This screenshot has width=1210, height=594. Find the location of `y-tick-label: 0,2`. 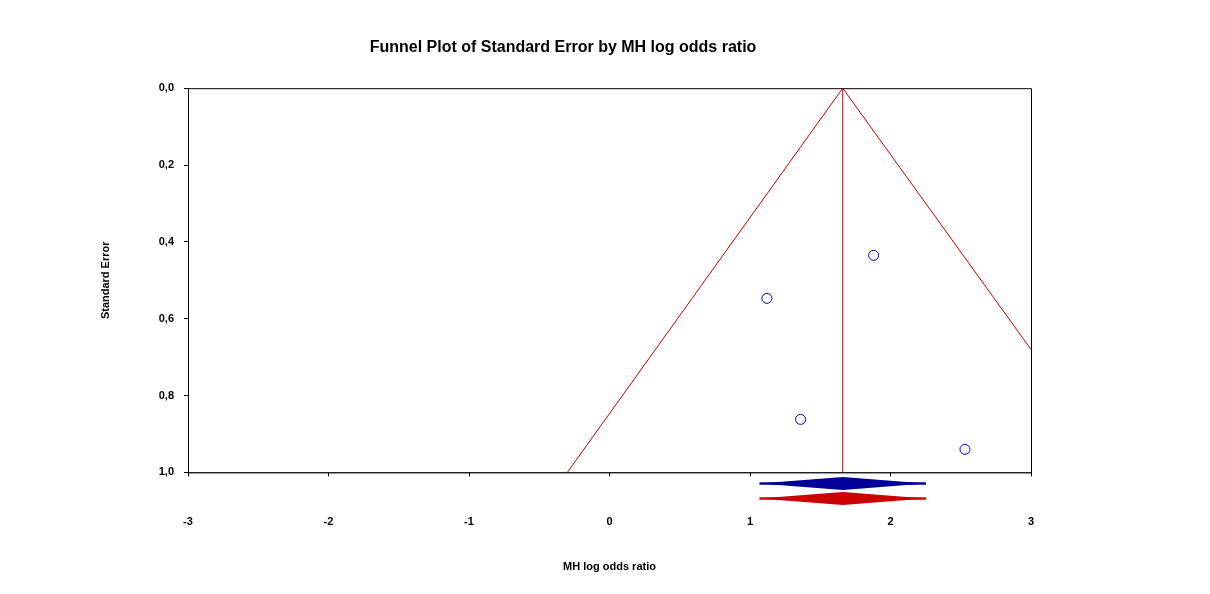

y-tick-label: 0,2 is located at coordinates (166, 164).